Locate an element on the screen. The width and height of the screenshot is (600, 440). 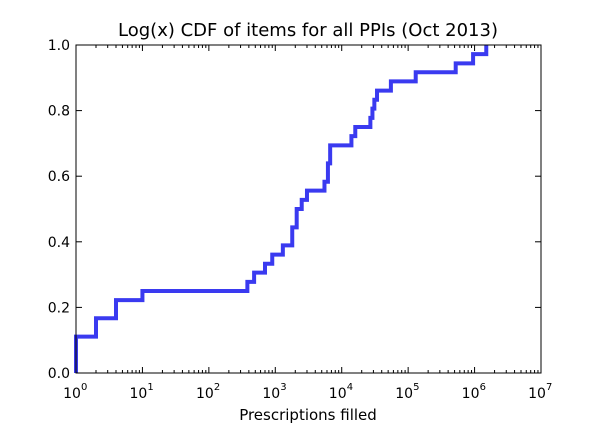
x-tick-label-exp: 4 is located at coordinates (350, 387).